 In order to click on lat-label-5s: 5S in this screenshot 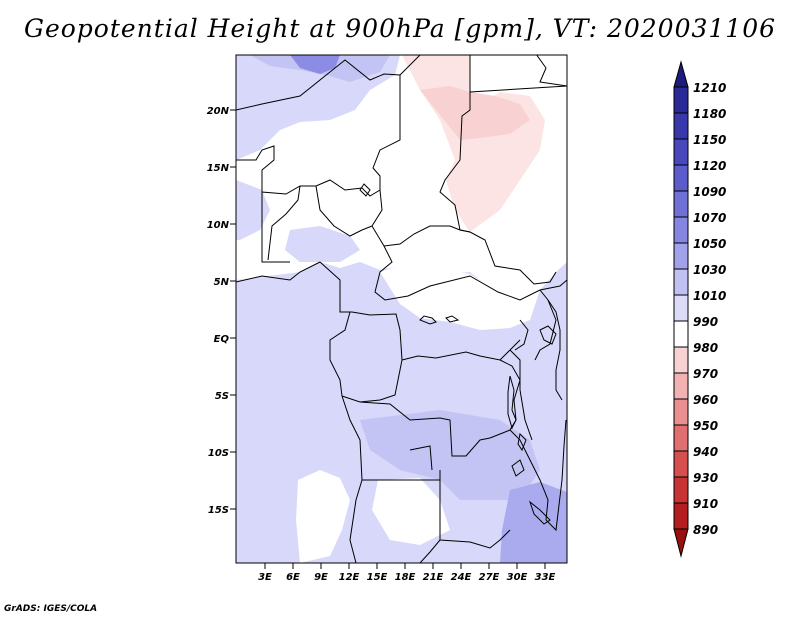, I will do `click(222, 396)`.